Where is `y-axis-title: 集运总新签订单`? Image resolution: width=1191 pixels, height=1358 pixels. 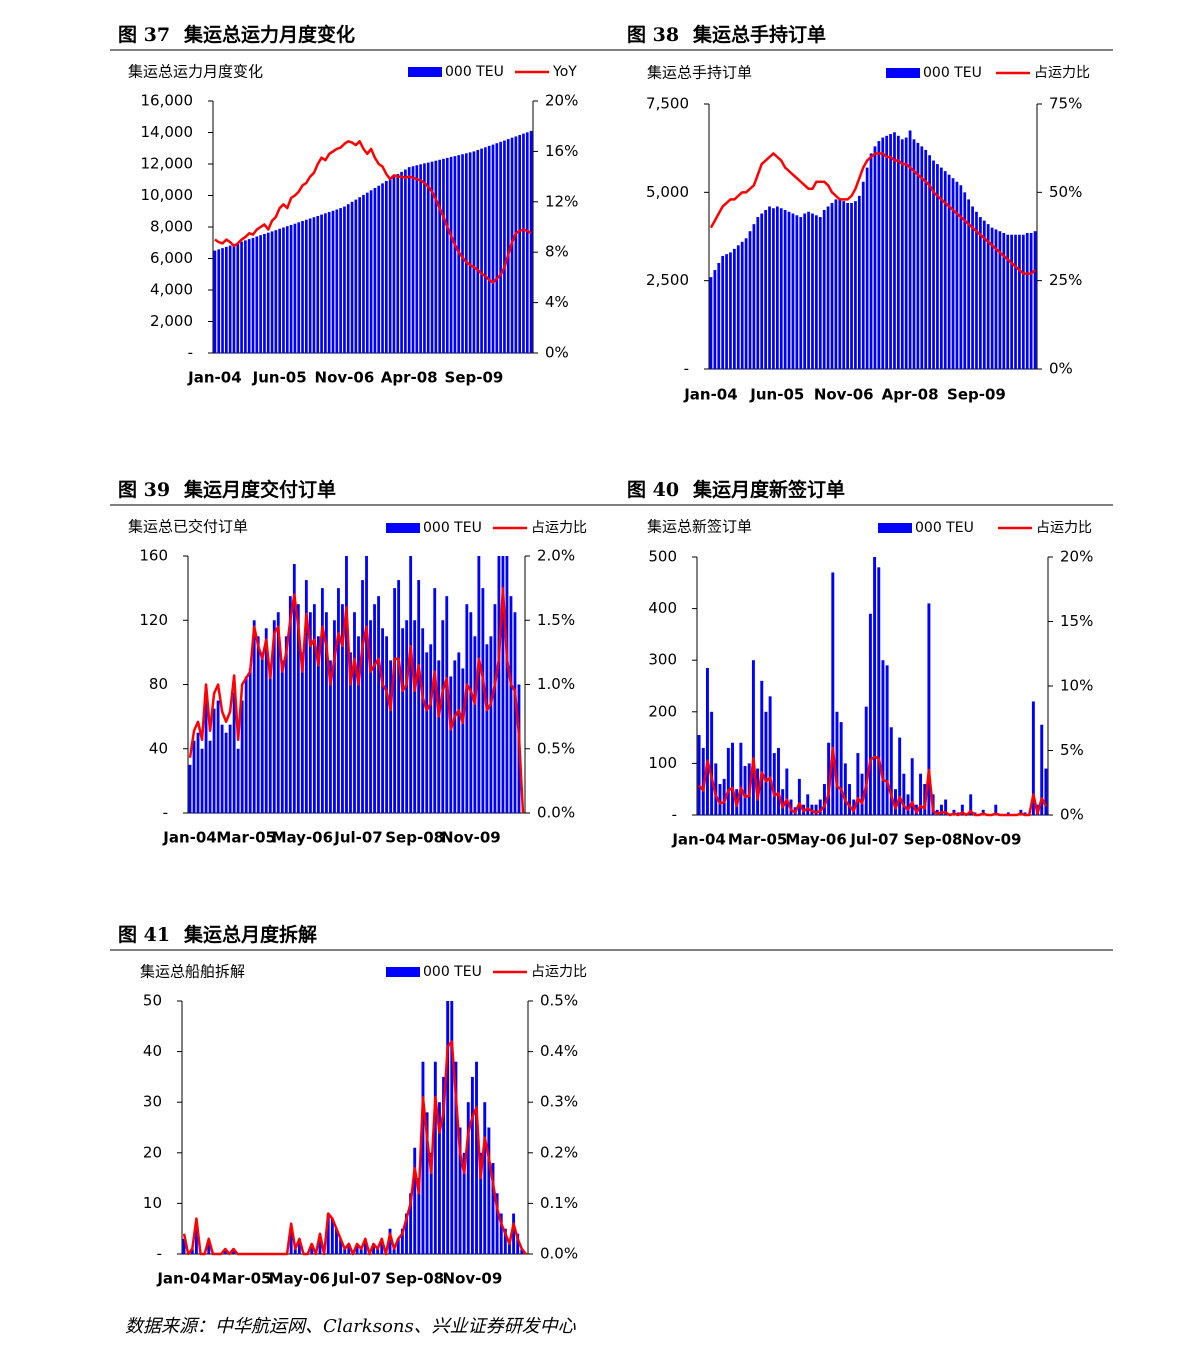
y-axis-title: 集运总新签订单 is located at coordinates (699, 527).